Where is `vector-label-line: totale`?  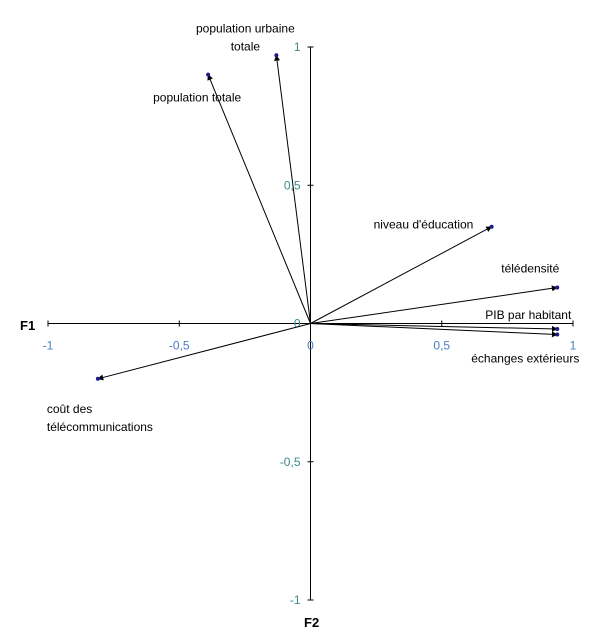
vector-label-line: totale is located at coordinates (246, 46).